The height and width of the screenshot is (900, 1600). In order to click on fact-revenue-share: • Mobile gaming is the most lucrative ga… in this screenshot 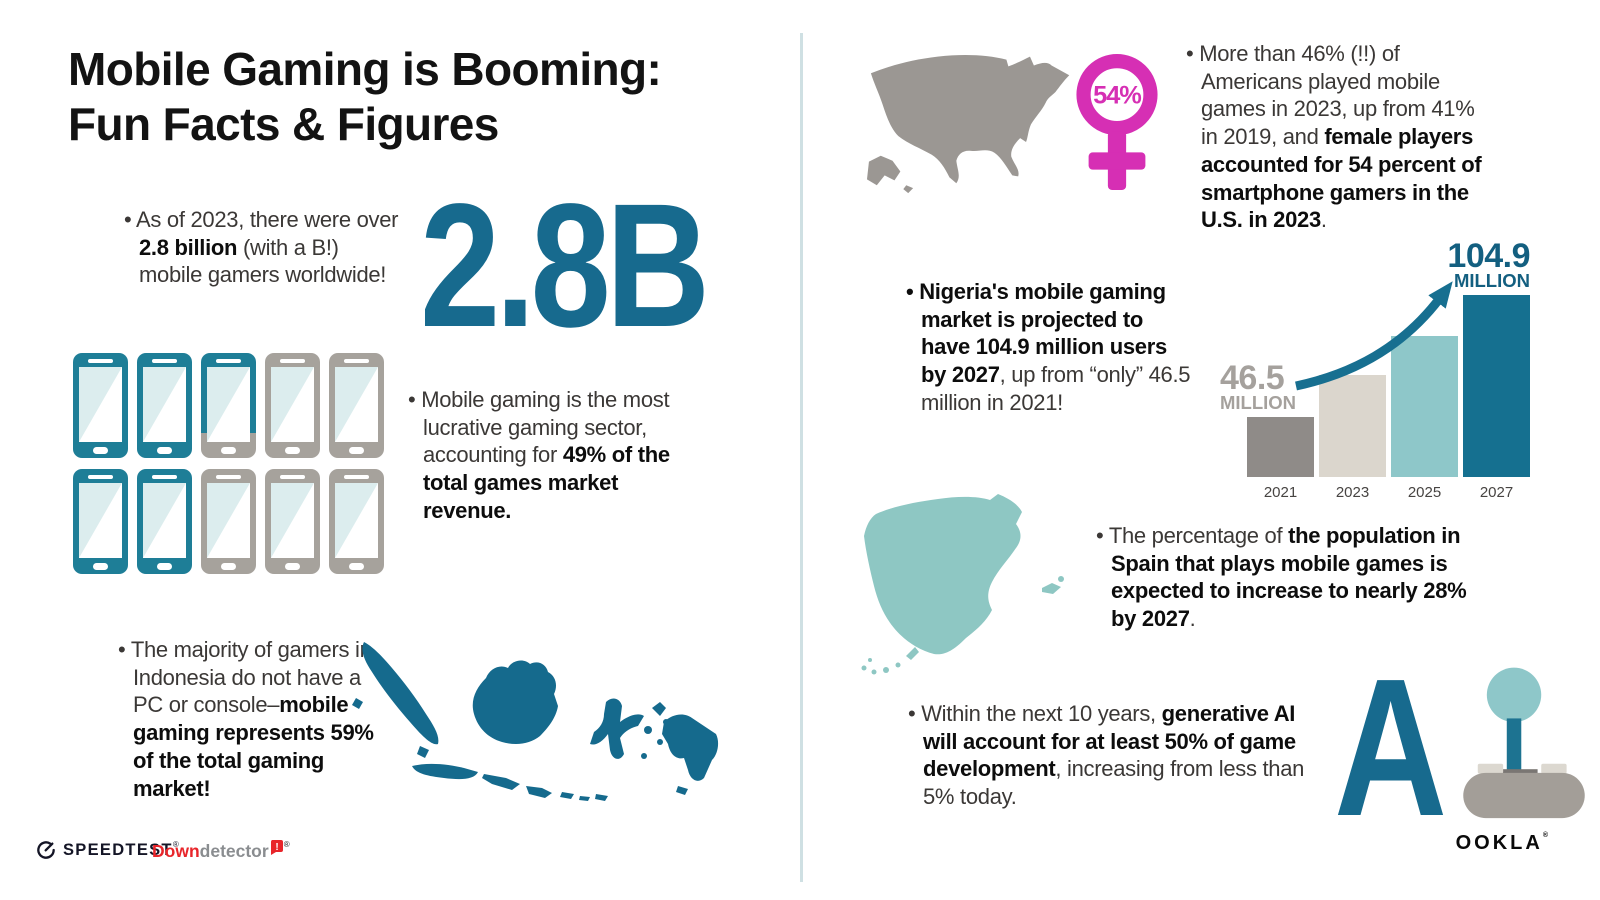, I will do `click(539, 455)`.